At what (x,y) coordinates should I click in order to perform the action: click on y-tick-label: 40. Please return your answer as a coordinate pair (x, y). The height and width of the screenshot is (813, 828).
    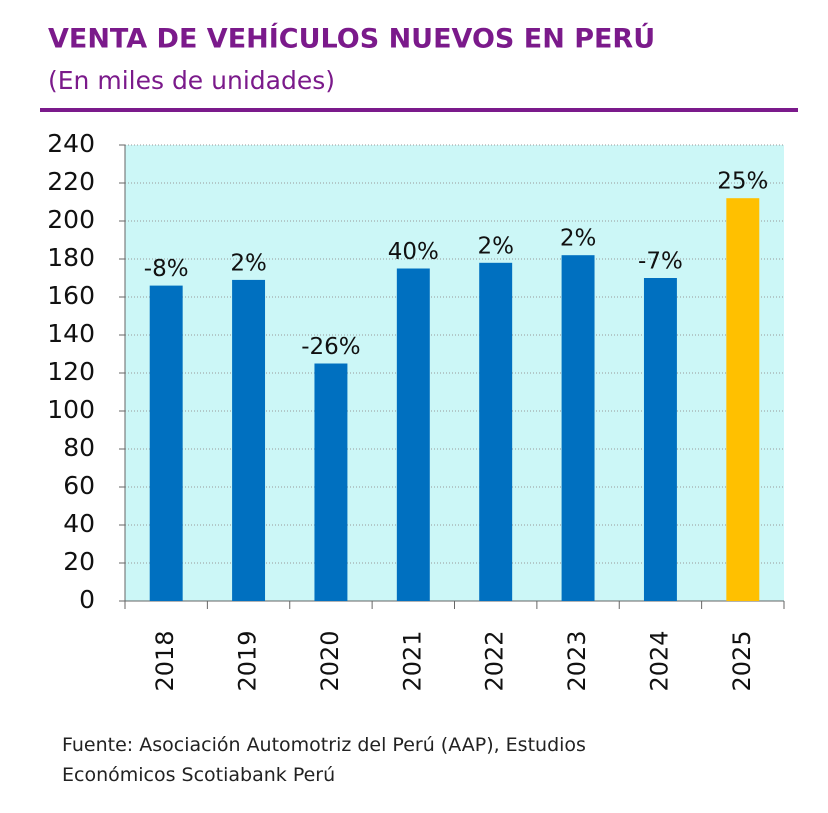
    Looking at the image, I should click on (79, 523).